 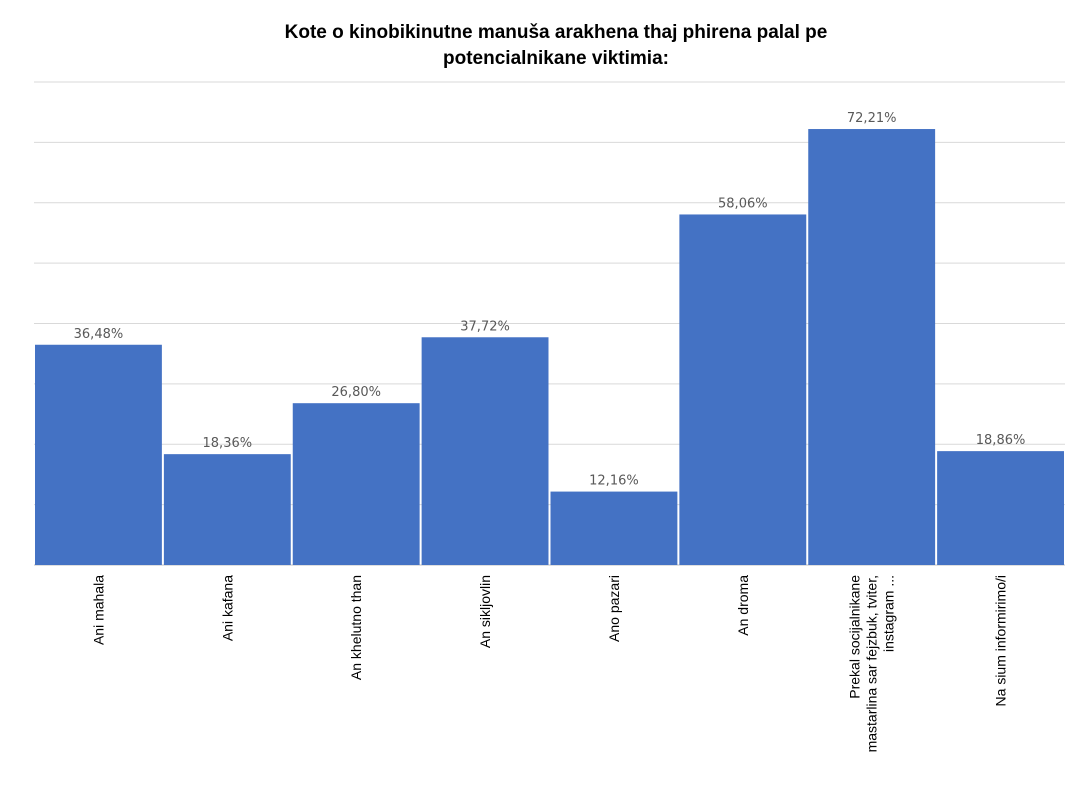 What do you see at coordinates (98, 610) in the screenshot?
I see `category-label: Ani mahala` at bounding box center [98, 610].